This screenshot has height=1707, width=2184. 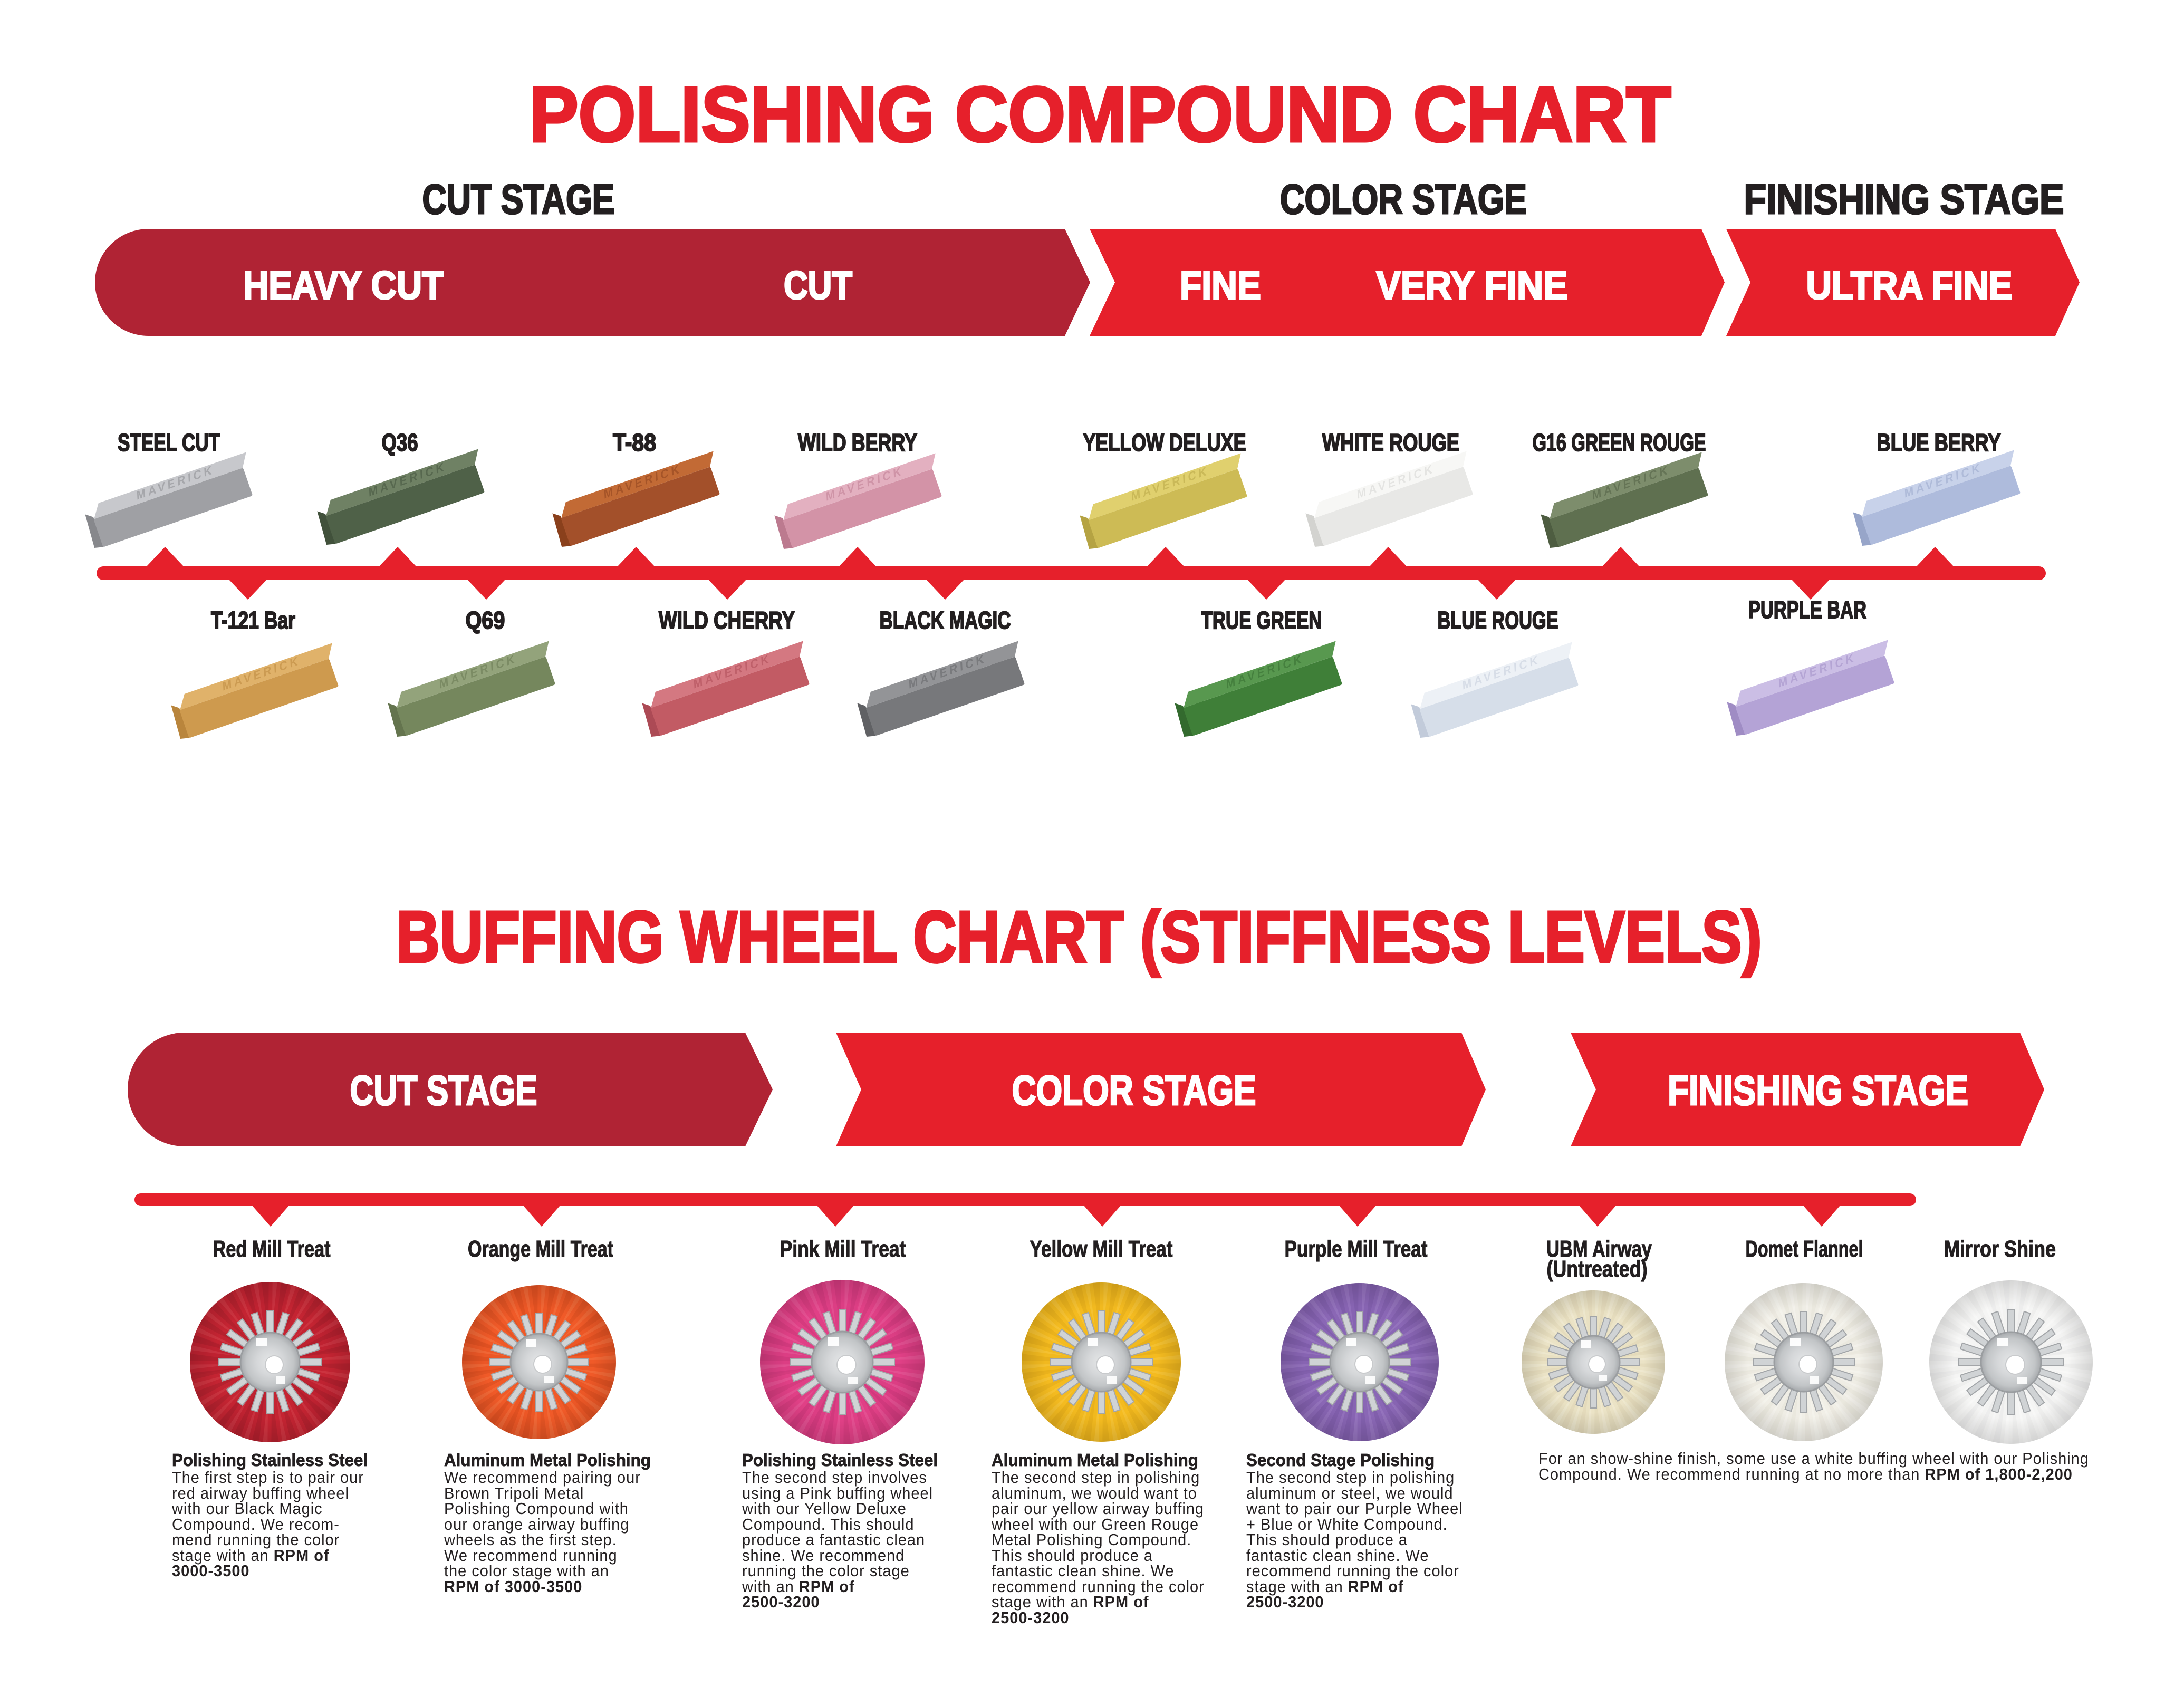 What do you see at coordinates (1599, 1249) in the screenshot?
I see `svg-text: UBM Airway` at bounding box center [1599, 1249].